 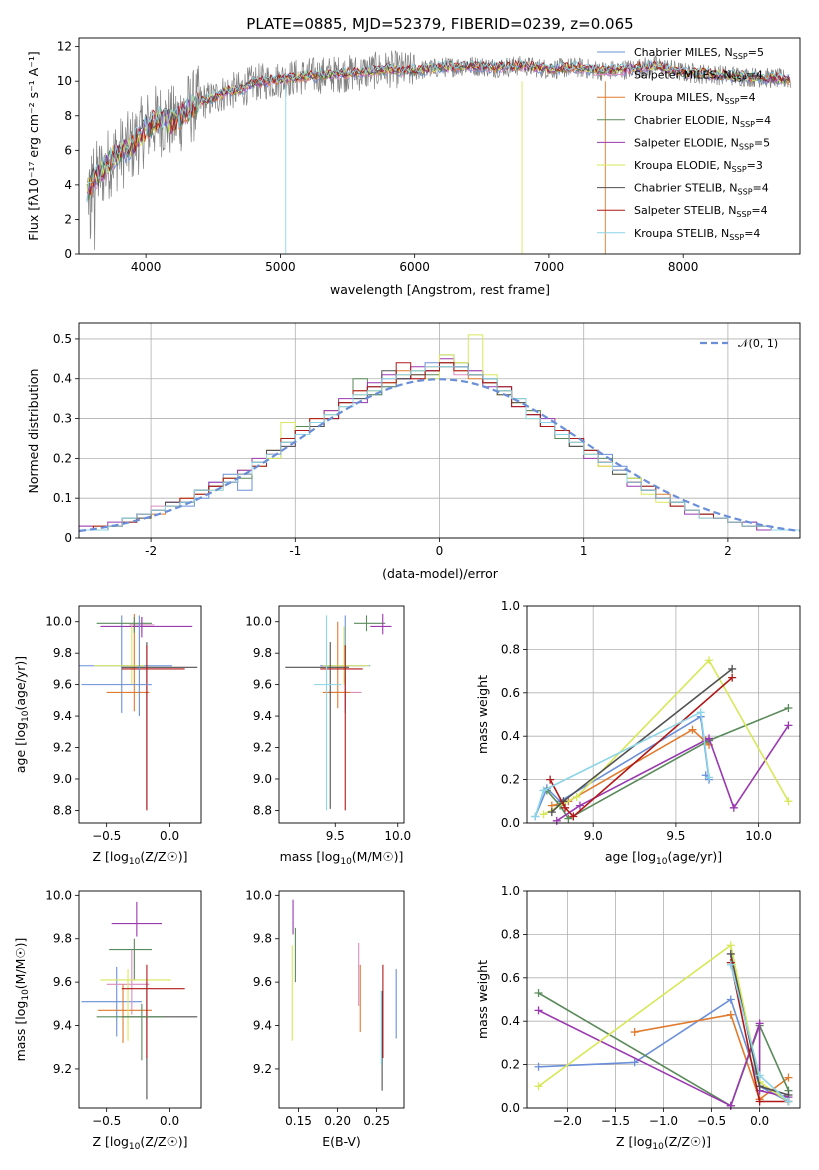 What do you see at coordinates (593, 836) in the screenshot?
I see `wage-xtick-label: 9.0` at bounding box center [593, 836].